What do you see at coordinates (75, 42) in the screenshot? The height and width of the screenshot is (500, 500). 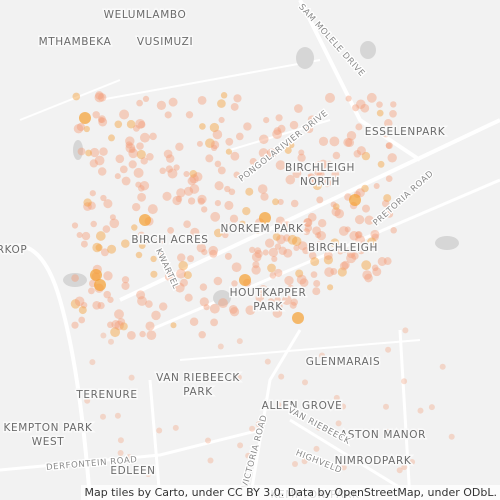 I see `place-label: MTHAMBEKA` at bounding box center [75, 42].